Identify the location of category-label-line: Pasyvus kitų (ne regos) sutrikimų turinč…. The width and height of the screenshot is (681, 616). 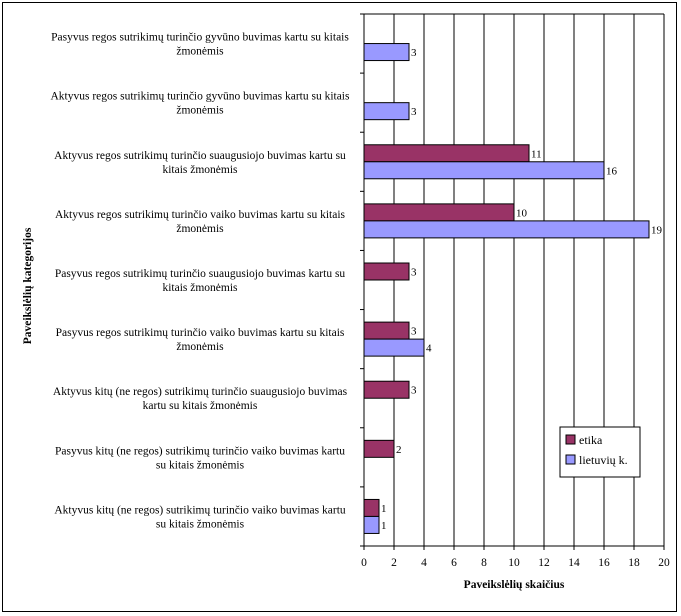
(200, 451).